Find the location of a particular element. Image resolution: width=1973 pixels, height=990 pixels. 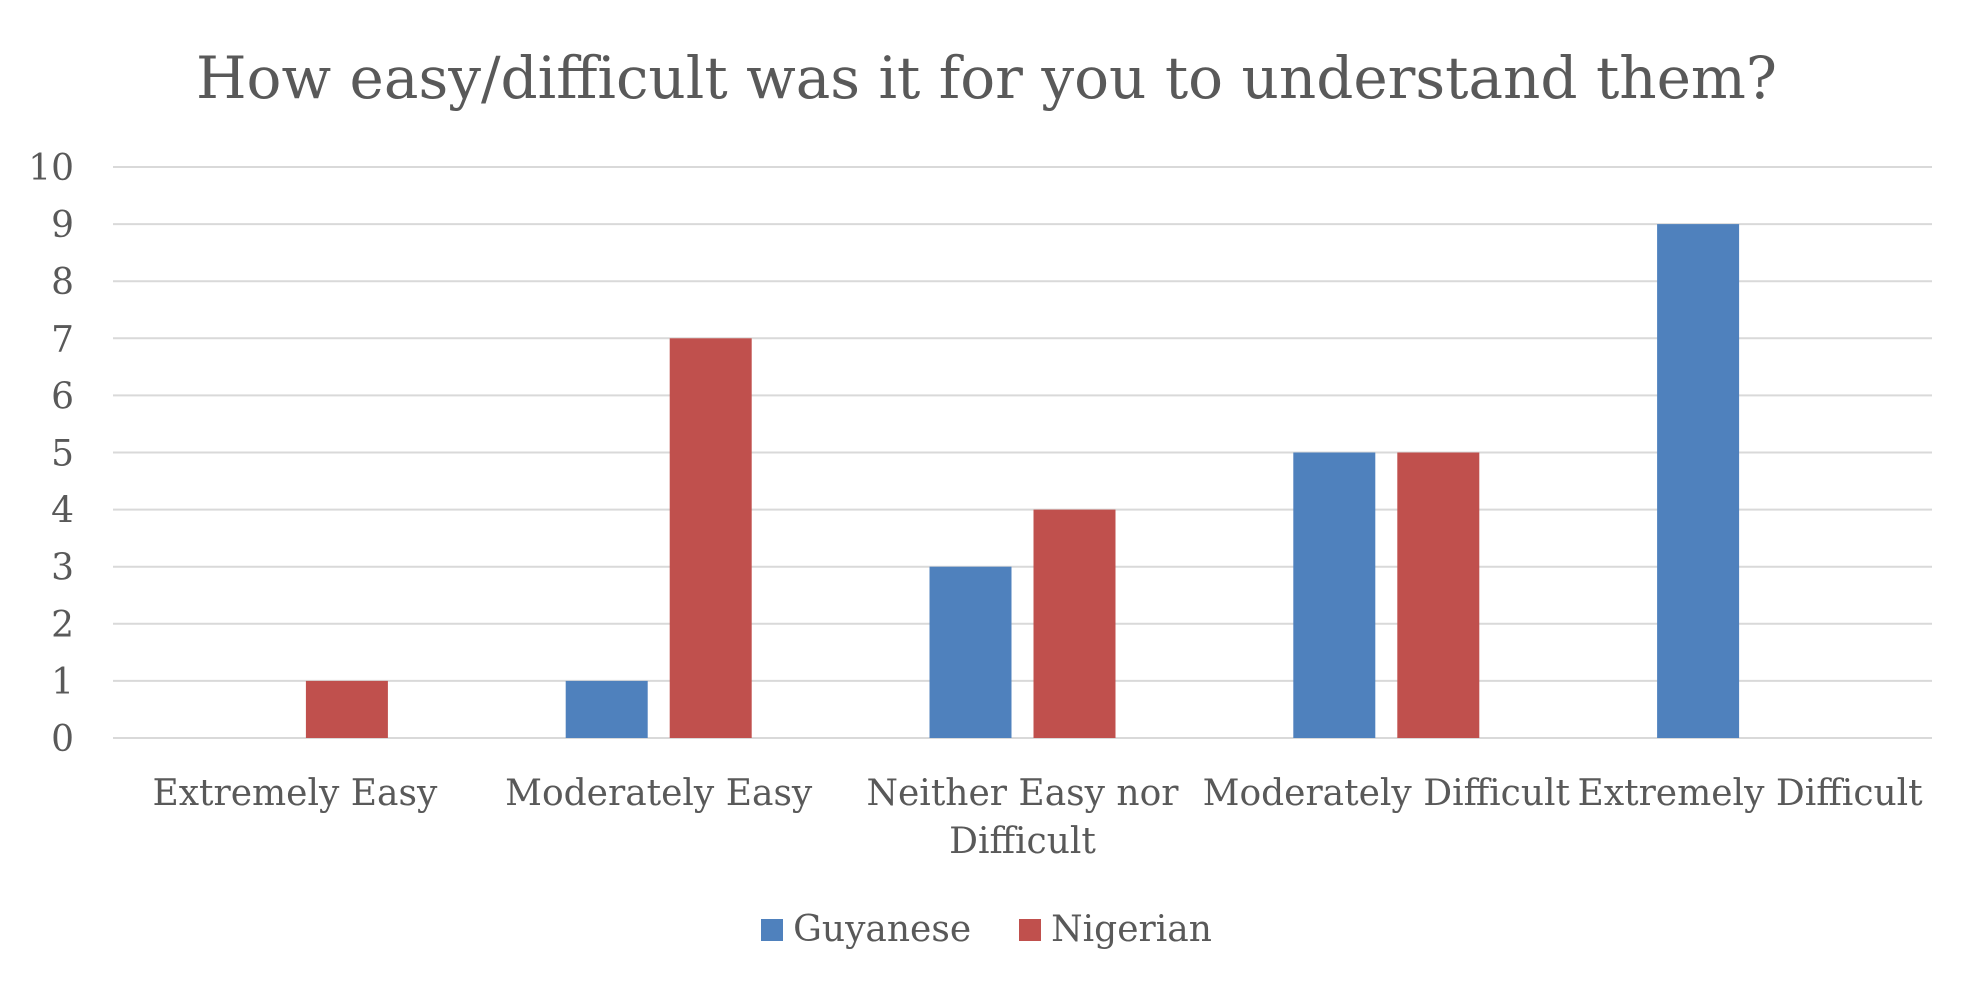

x-tick-label-3: Moderately Difficult is located at coordinates (1387, 793).